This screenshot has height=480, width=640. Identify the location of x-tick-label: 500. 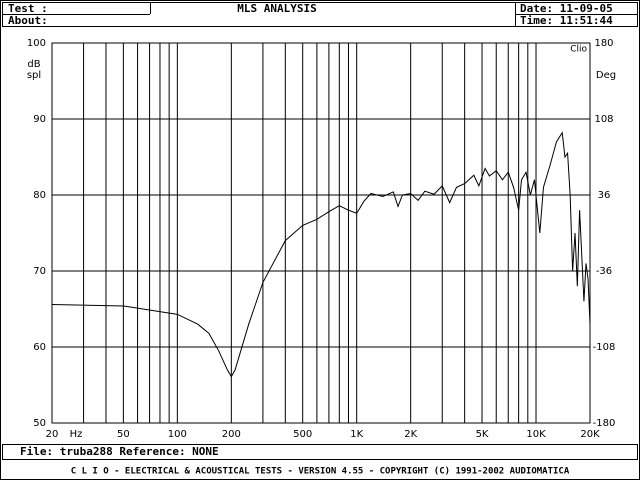
(302, 434).